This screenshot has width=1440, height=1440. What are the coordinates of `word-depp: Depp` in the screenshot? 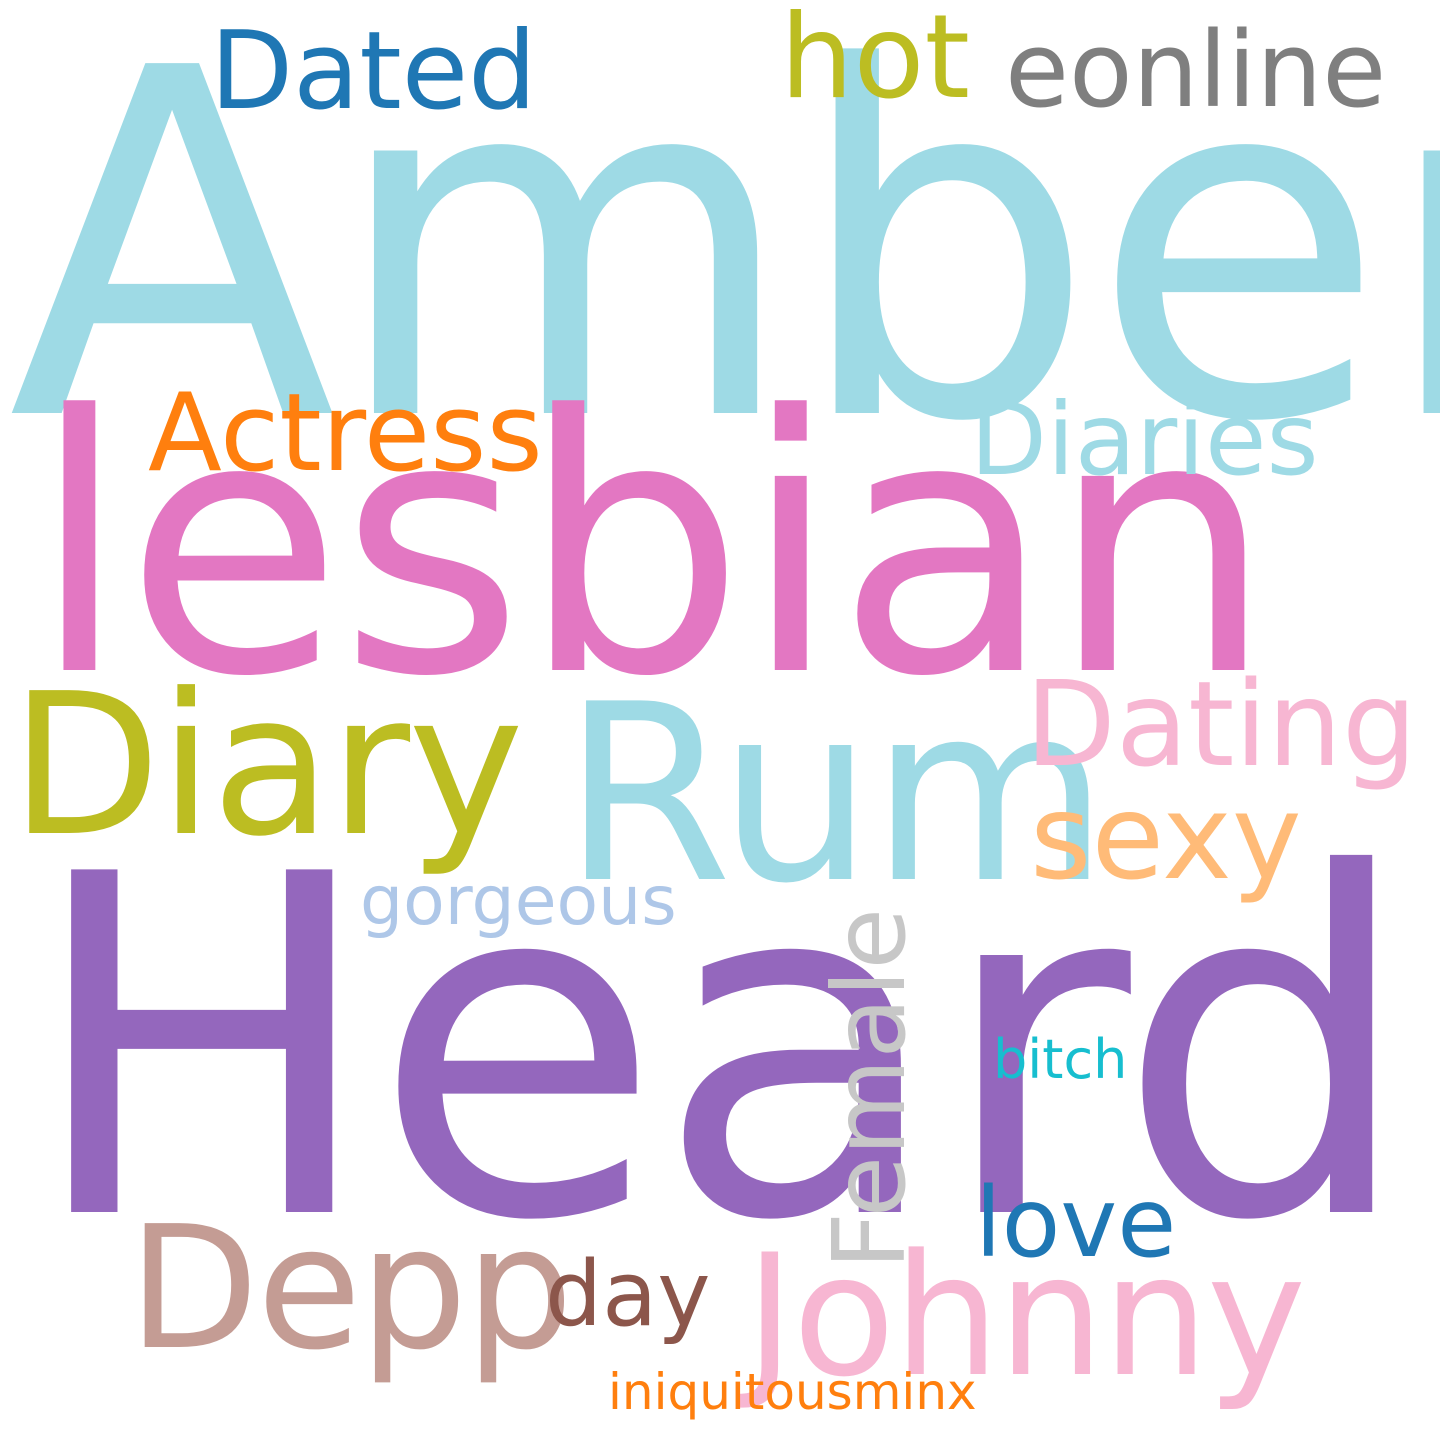 It's located at (350, 1289).